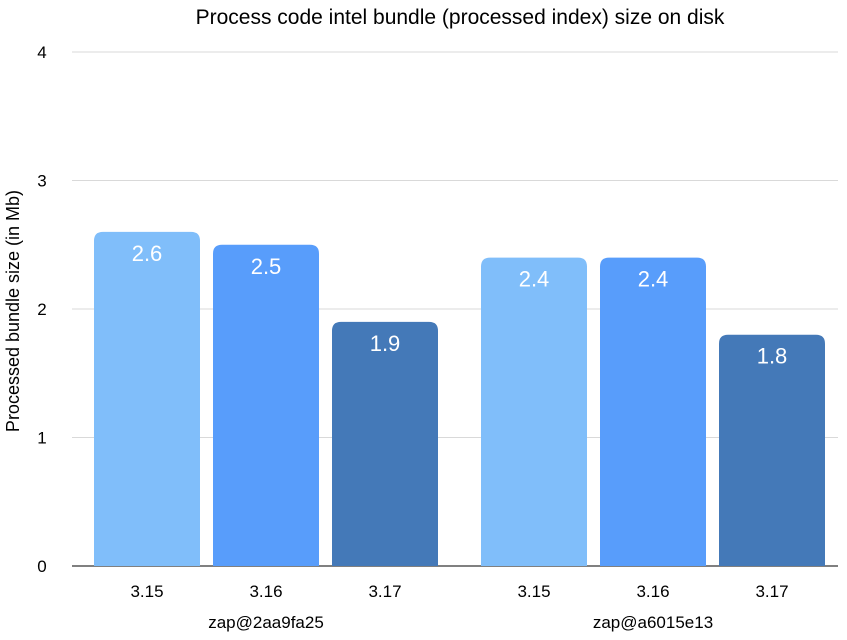 The height and width of the screenshot is (640, 847). Describe the element at coordinates (653, 622) in the screenshot. I see `x-group-label: zap@a6015e13` at that location.